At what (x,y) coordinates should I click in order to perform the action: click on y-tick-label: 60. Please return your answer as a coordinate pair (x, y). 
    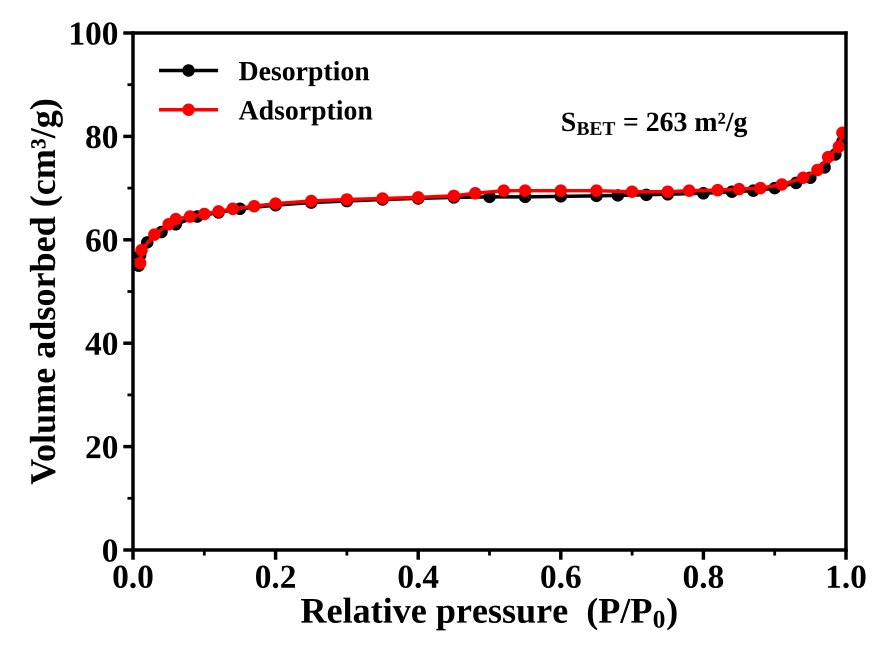
    Looking at the image, I should click on (102, 240).